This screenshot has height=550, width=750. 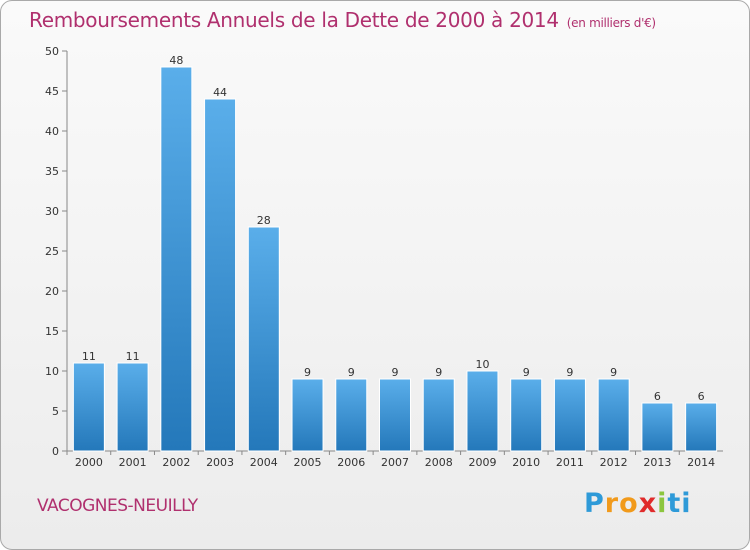 What do you see at coordinates (264, 462) in the screenshot?
I see `x-tick-label: 2004` at bounding box center [264, 462].